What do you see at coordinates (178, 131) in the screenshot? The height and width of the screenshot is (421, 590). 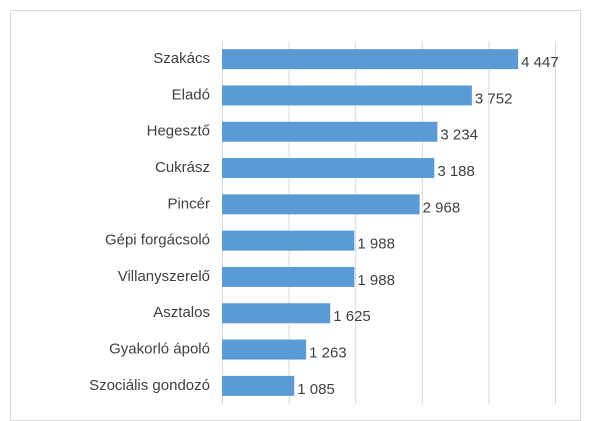 I see `y-tick-label: Hegesztő` at bounding box center [178, 131].